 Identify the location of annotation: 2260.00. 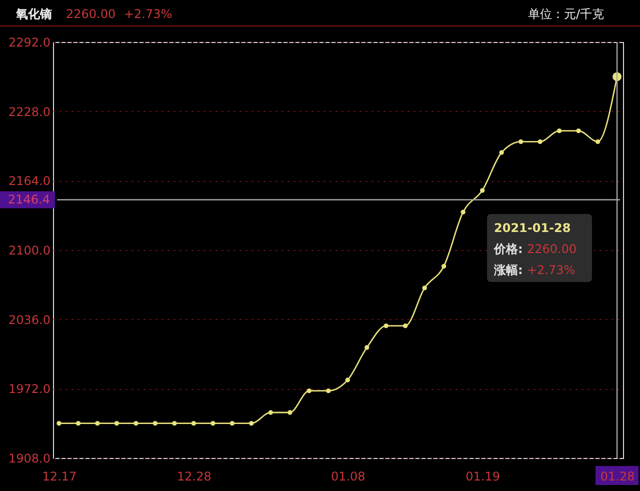
(552, 249).